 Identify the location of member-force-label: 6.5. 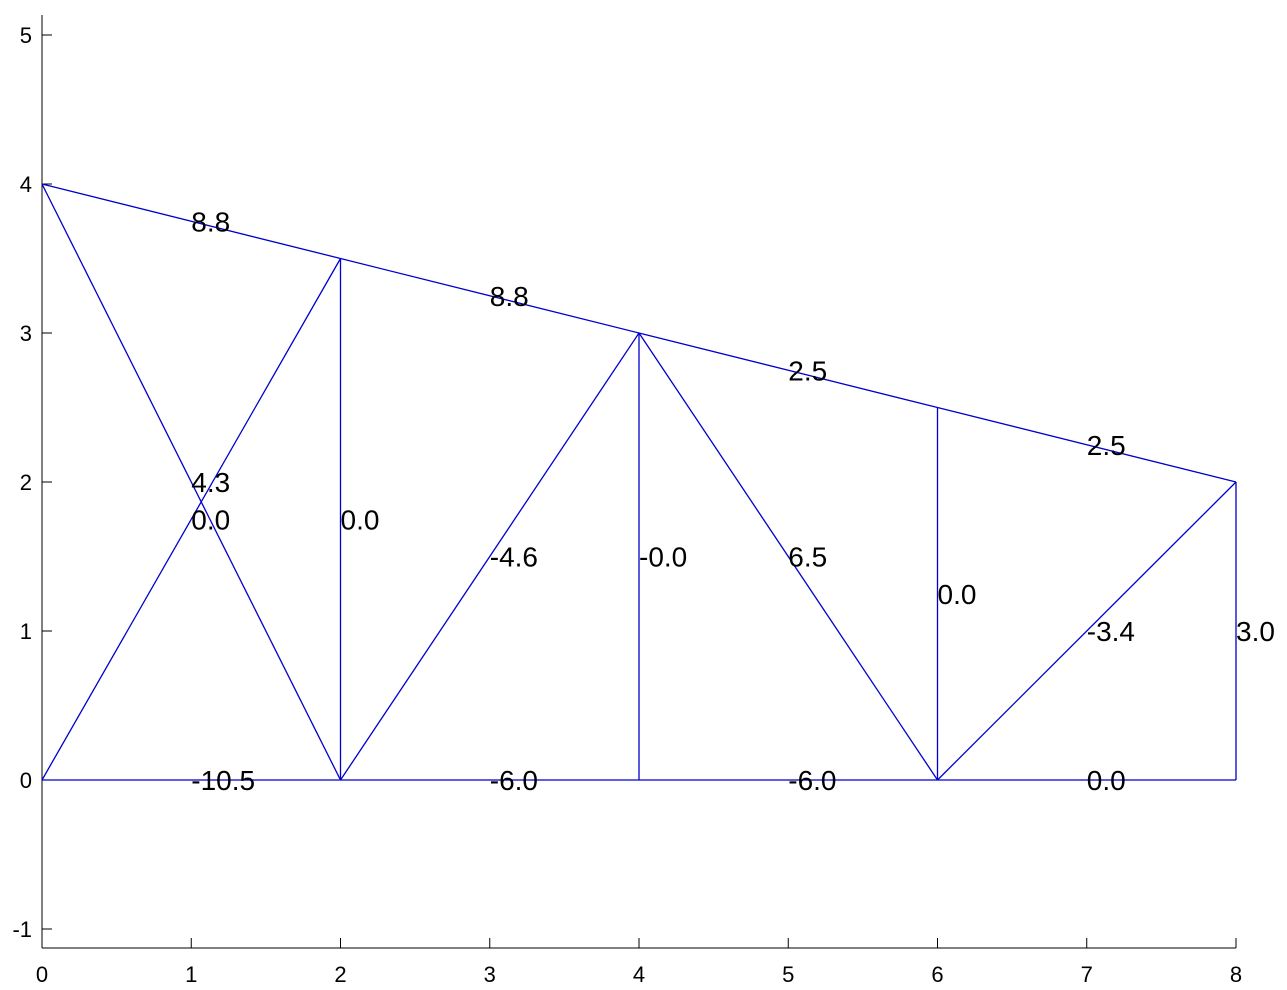
(807, 557).